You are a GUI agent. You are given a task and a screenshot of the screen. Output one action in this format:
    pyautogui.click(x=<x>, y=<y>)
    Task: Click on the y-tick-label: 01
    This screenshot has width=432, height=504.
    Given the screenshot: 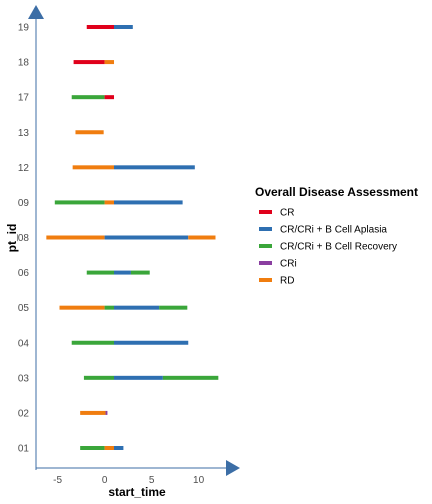 What is the action you would take?
    pyautogui.click(x=24, y=449)
    